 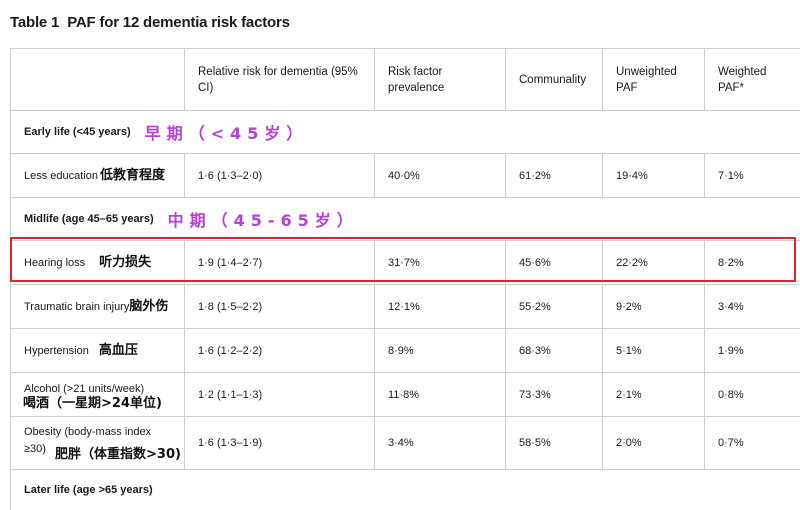 I want to click on row-prevalence: 31·7%, so click(x=439, y=262).